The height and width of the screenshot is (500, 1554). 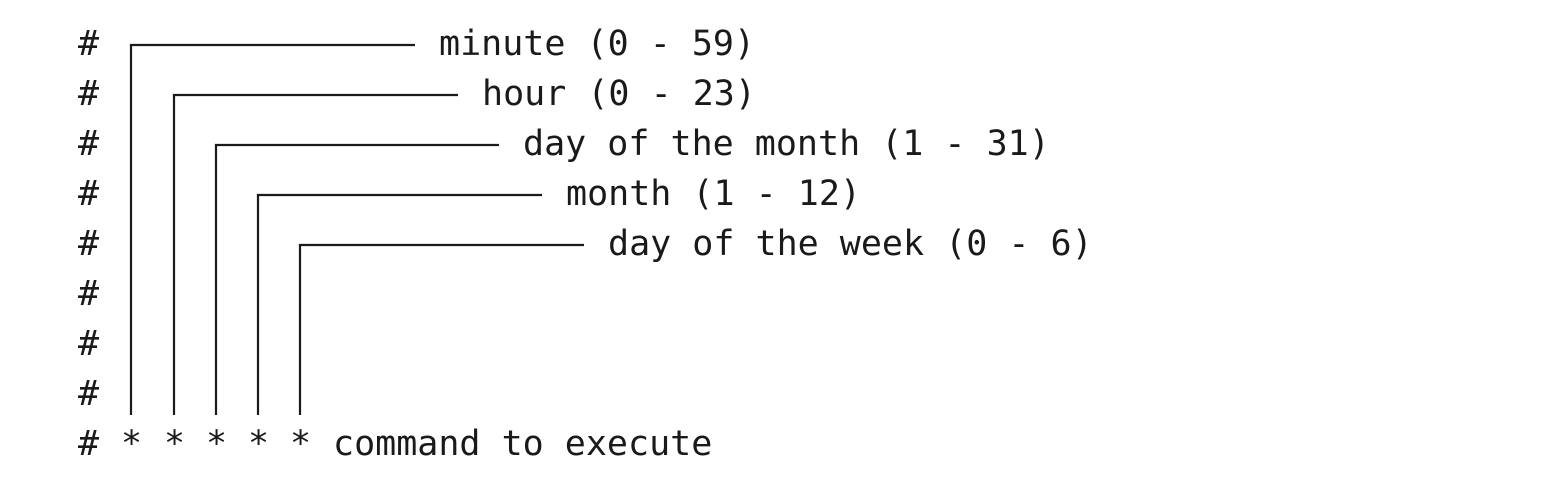 I want to click on field-markers: * * * * *, so click(x=216, y=444).